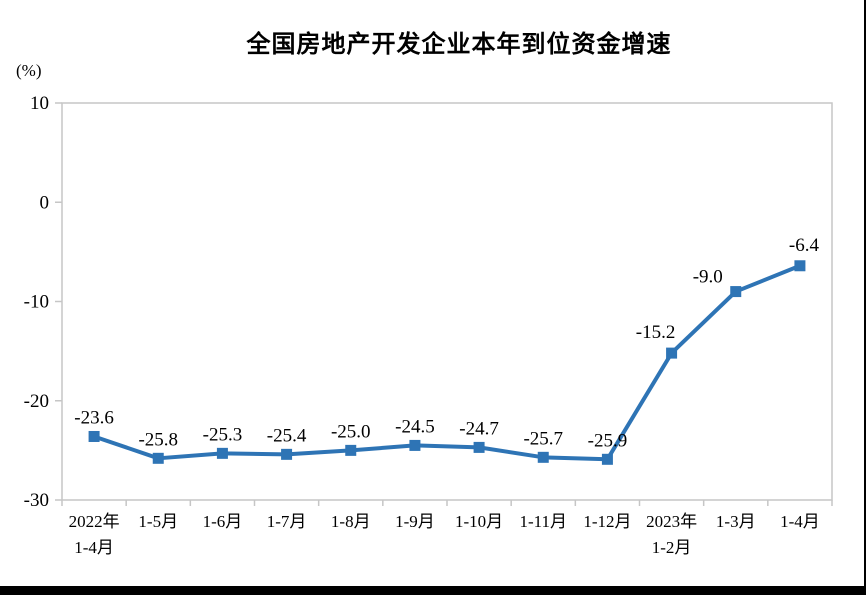 The image size is (866, 595). Describe the element at coordinates (804, 245) in the screenshot. I see `data-point-label: -6.4` at that location.